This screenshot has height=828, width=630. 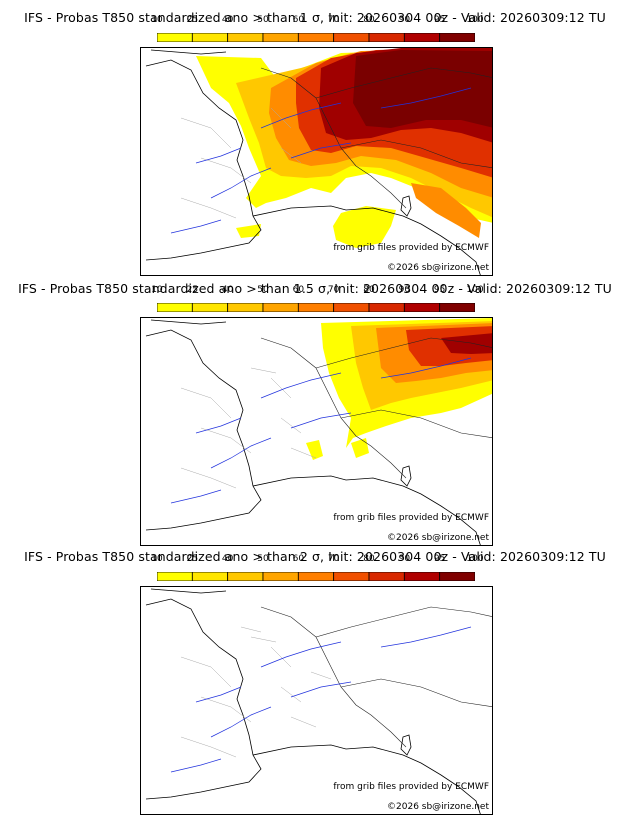 What do you see at coordinates (314, 450) in the screenshot?
I see `prob-area-small` at bounding box center [314, 450].